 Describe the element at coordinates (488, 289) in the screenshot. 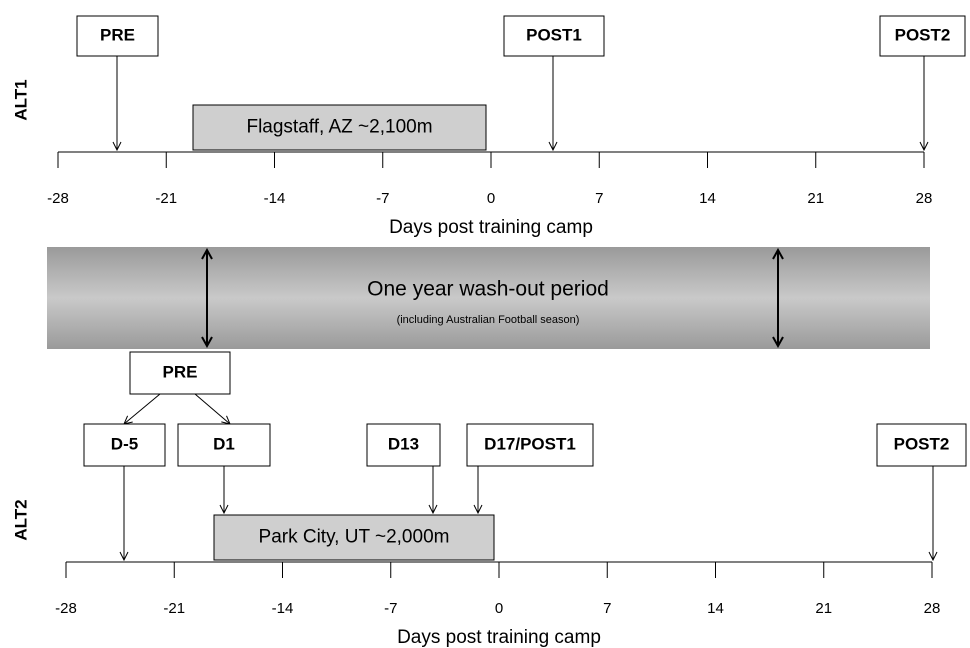

I see `washout-title: One year wash-out period` at that location.